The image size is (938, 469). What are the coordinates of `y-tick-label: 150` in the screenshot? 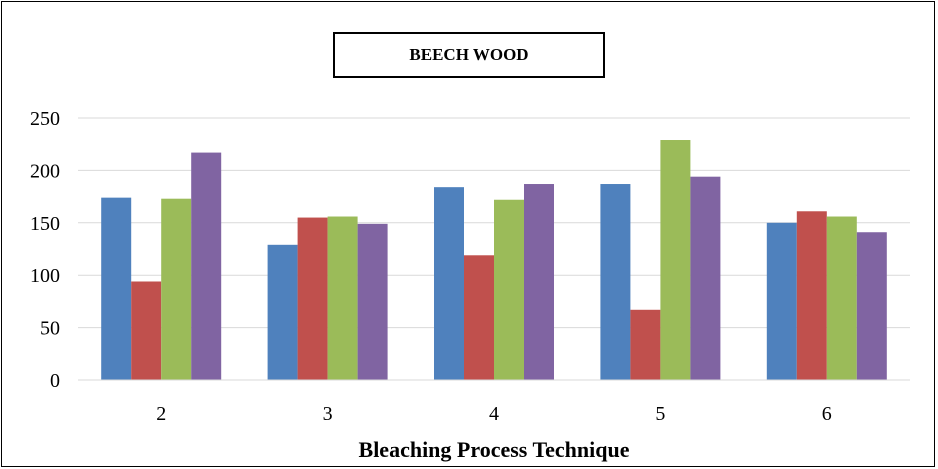 It's located at (45, 224).